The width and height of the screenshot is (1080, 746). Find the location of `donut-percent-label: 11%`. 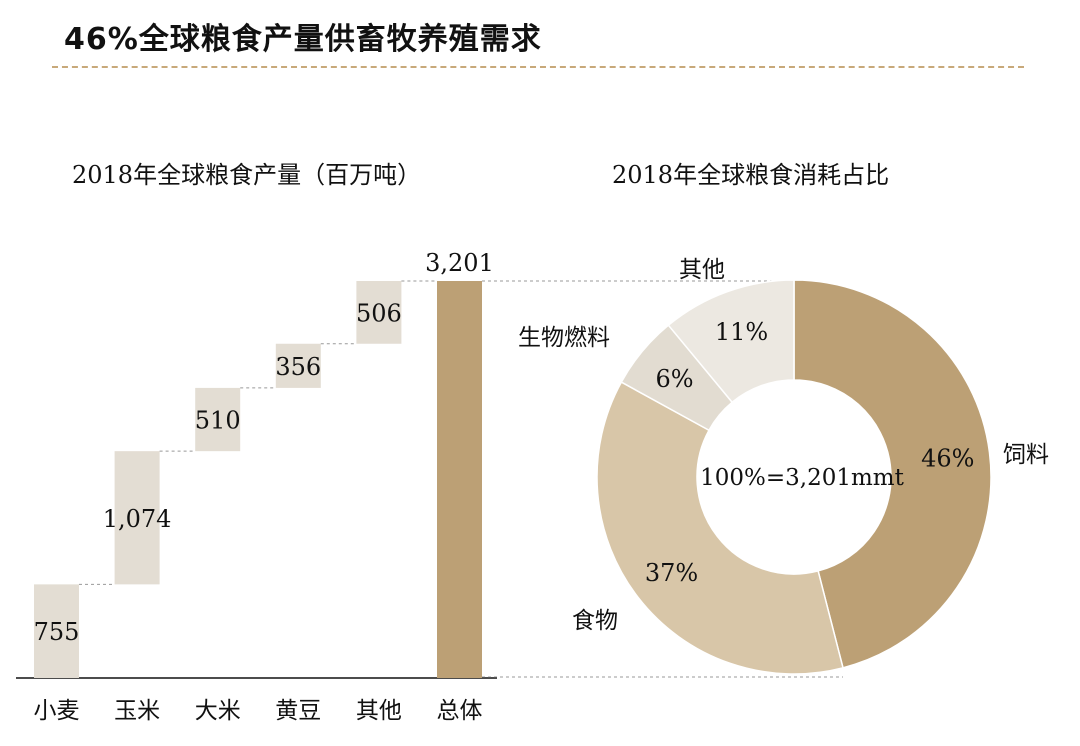

donut-percent-label: 11% is located at coordinates (741, 332).